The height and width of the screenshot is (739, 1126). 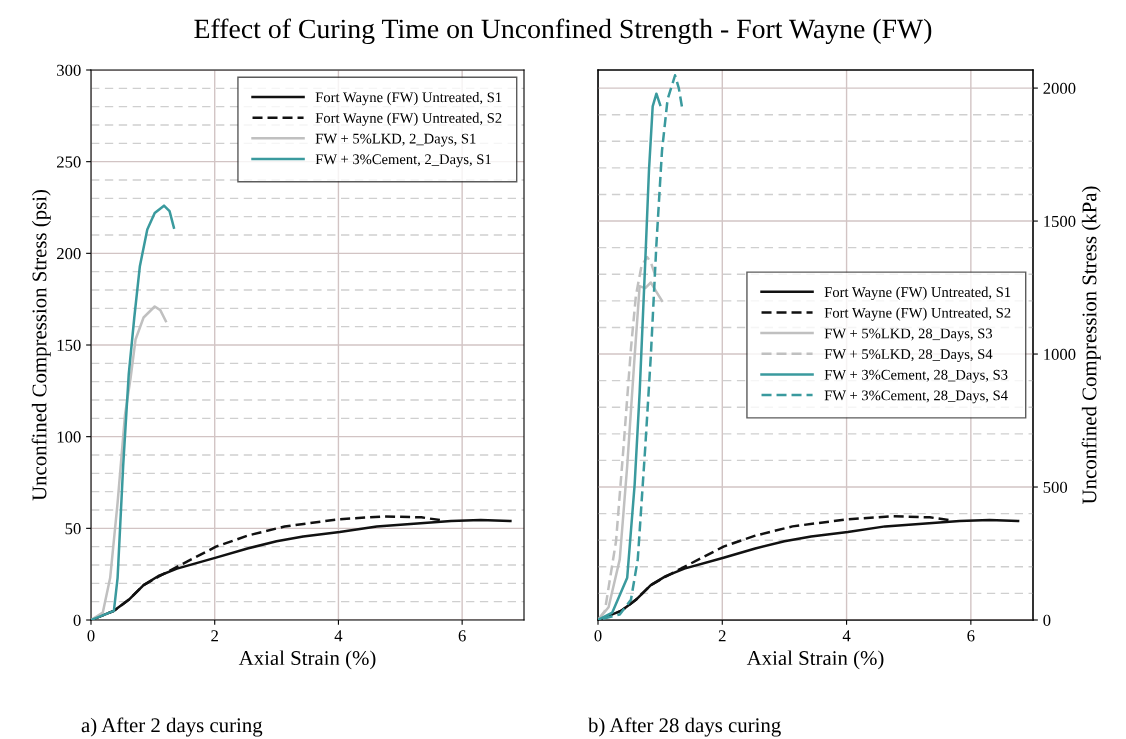 What do you see at coordinates (172, 727) in the screenshot?
I see `text: a) After 2 days curing` at bounding box center [172, 727].